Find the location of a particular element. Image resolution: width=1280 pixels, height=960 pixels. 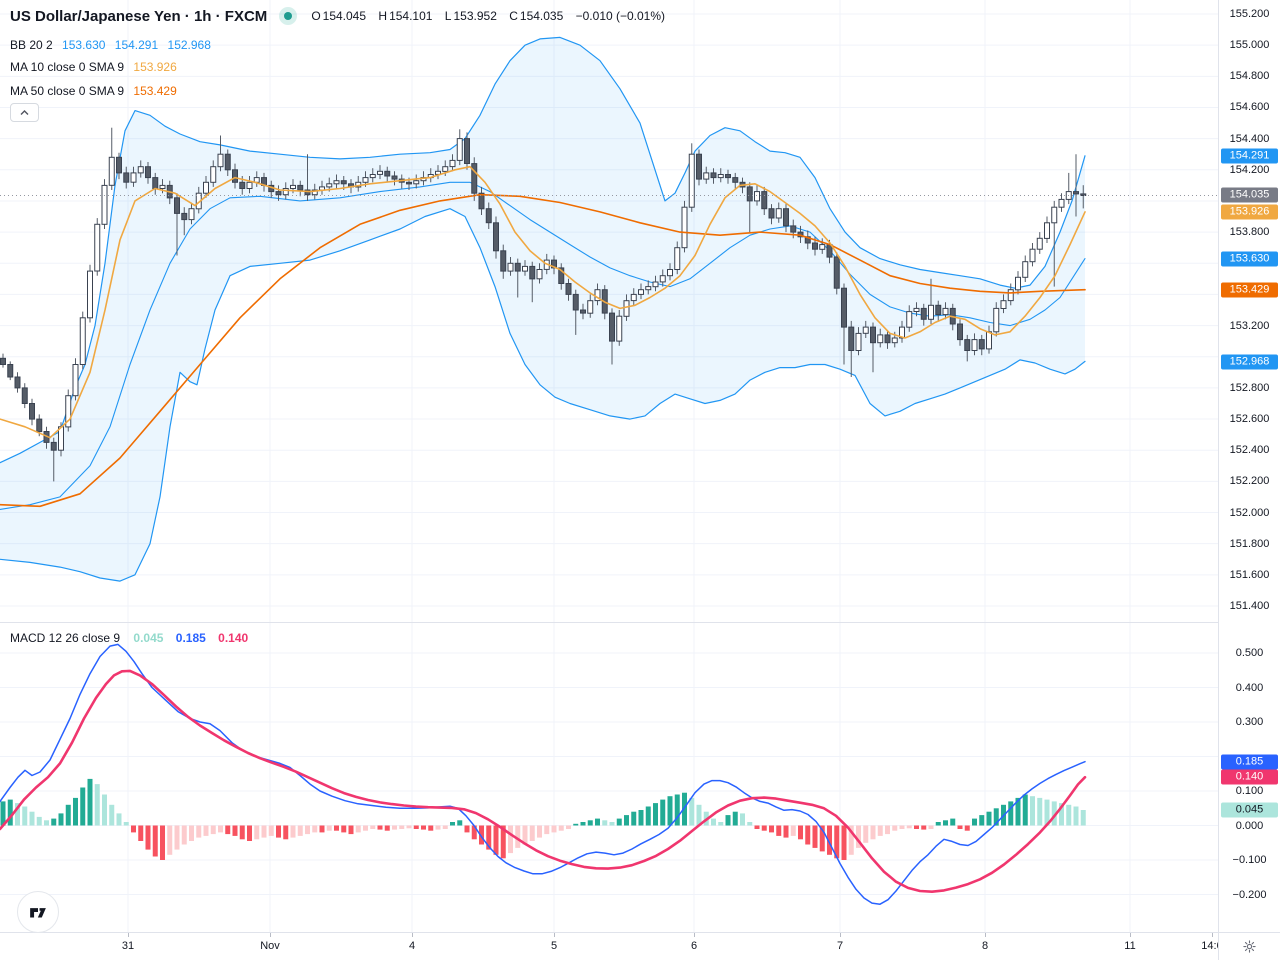

price-axis-badge: 154.291 is located at coordinates (1249, 156).